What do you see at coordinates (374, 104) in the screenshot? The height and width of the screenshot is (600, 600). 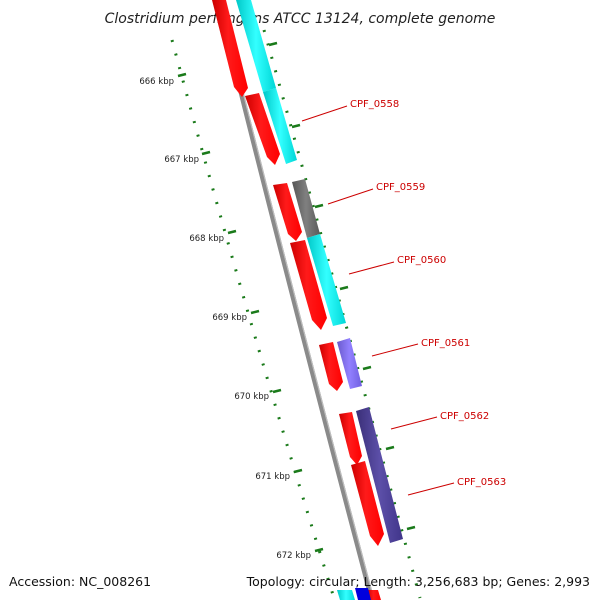 I see `gene-label: CPF_0558` at bounding box center [374, 104].